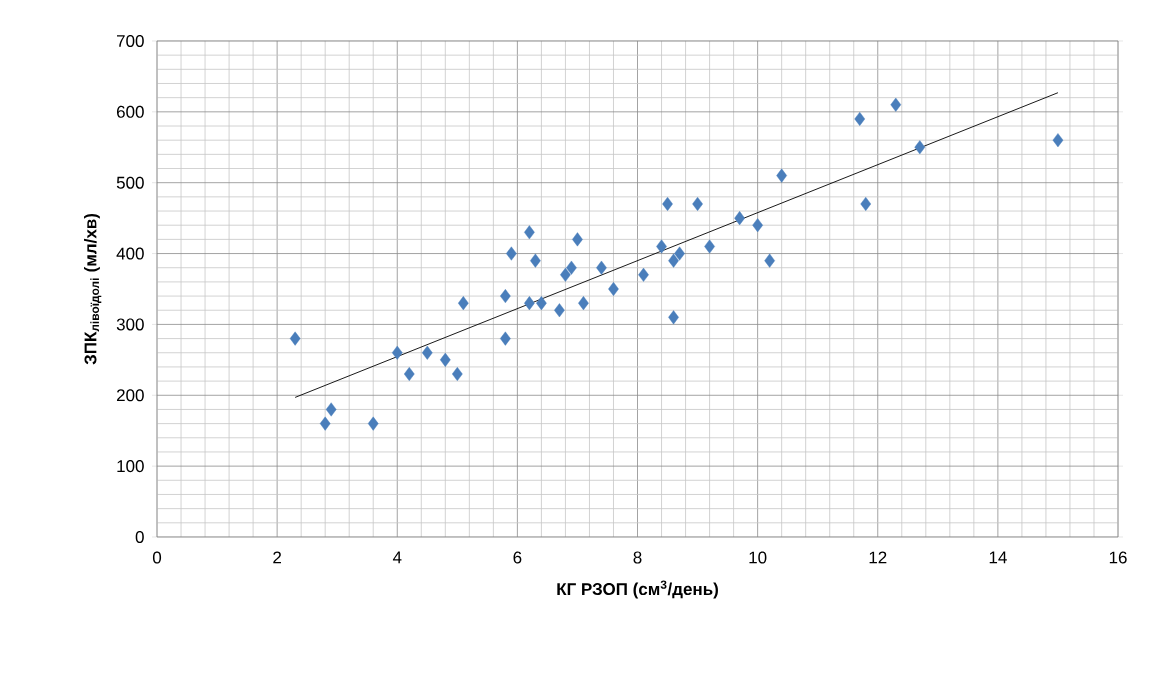 Image resolution: width=1160 pixels, height=677 pixels. I want to click on y-tick-label: 400, so click(130, 253).